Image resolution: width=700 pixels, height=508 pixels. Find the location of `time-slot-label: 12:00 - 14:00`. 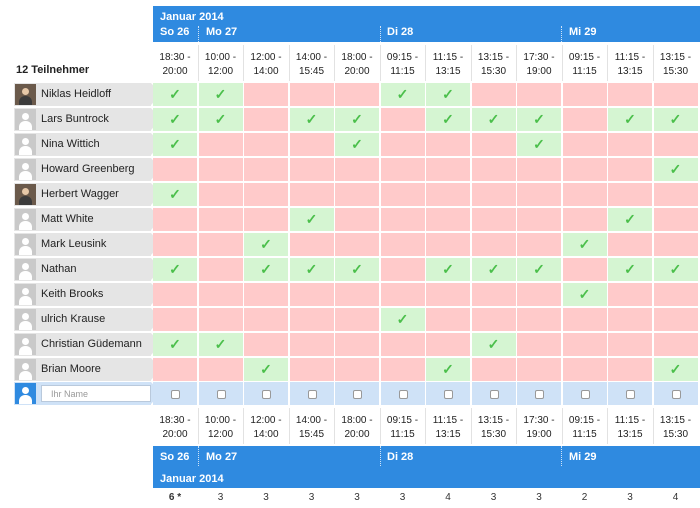

time-slot-label: 12:00 - 14:00 is located at coordinates (266, 427).